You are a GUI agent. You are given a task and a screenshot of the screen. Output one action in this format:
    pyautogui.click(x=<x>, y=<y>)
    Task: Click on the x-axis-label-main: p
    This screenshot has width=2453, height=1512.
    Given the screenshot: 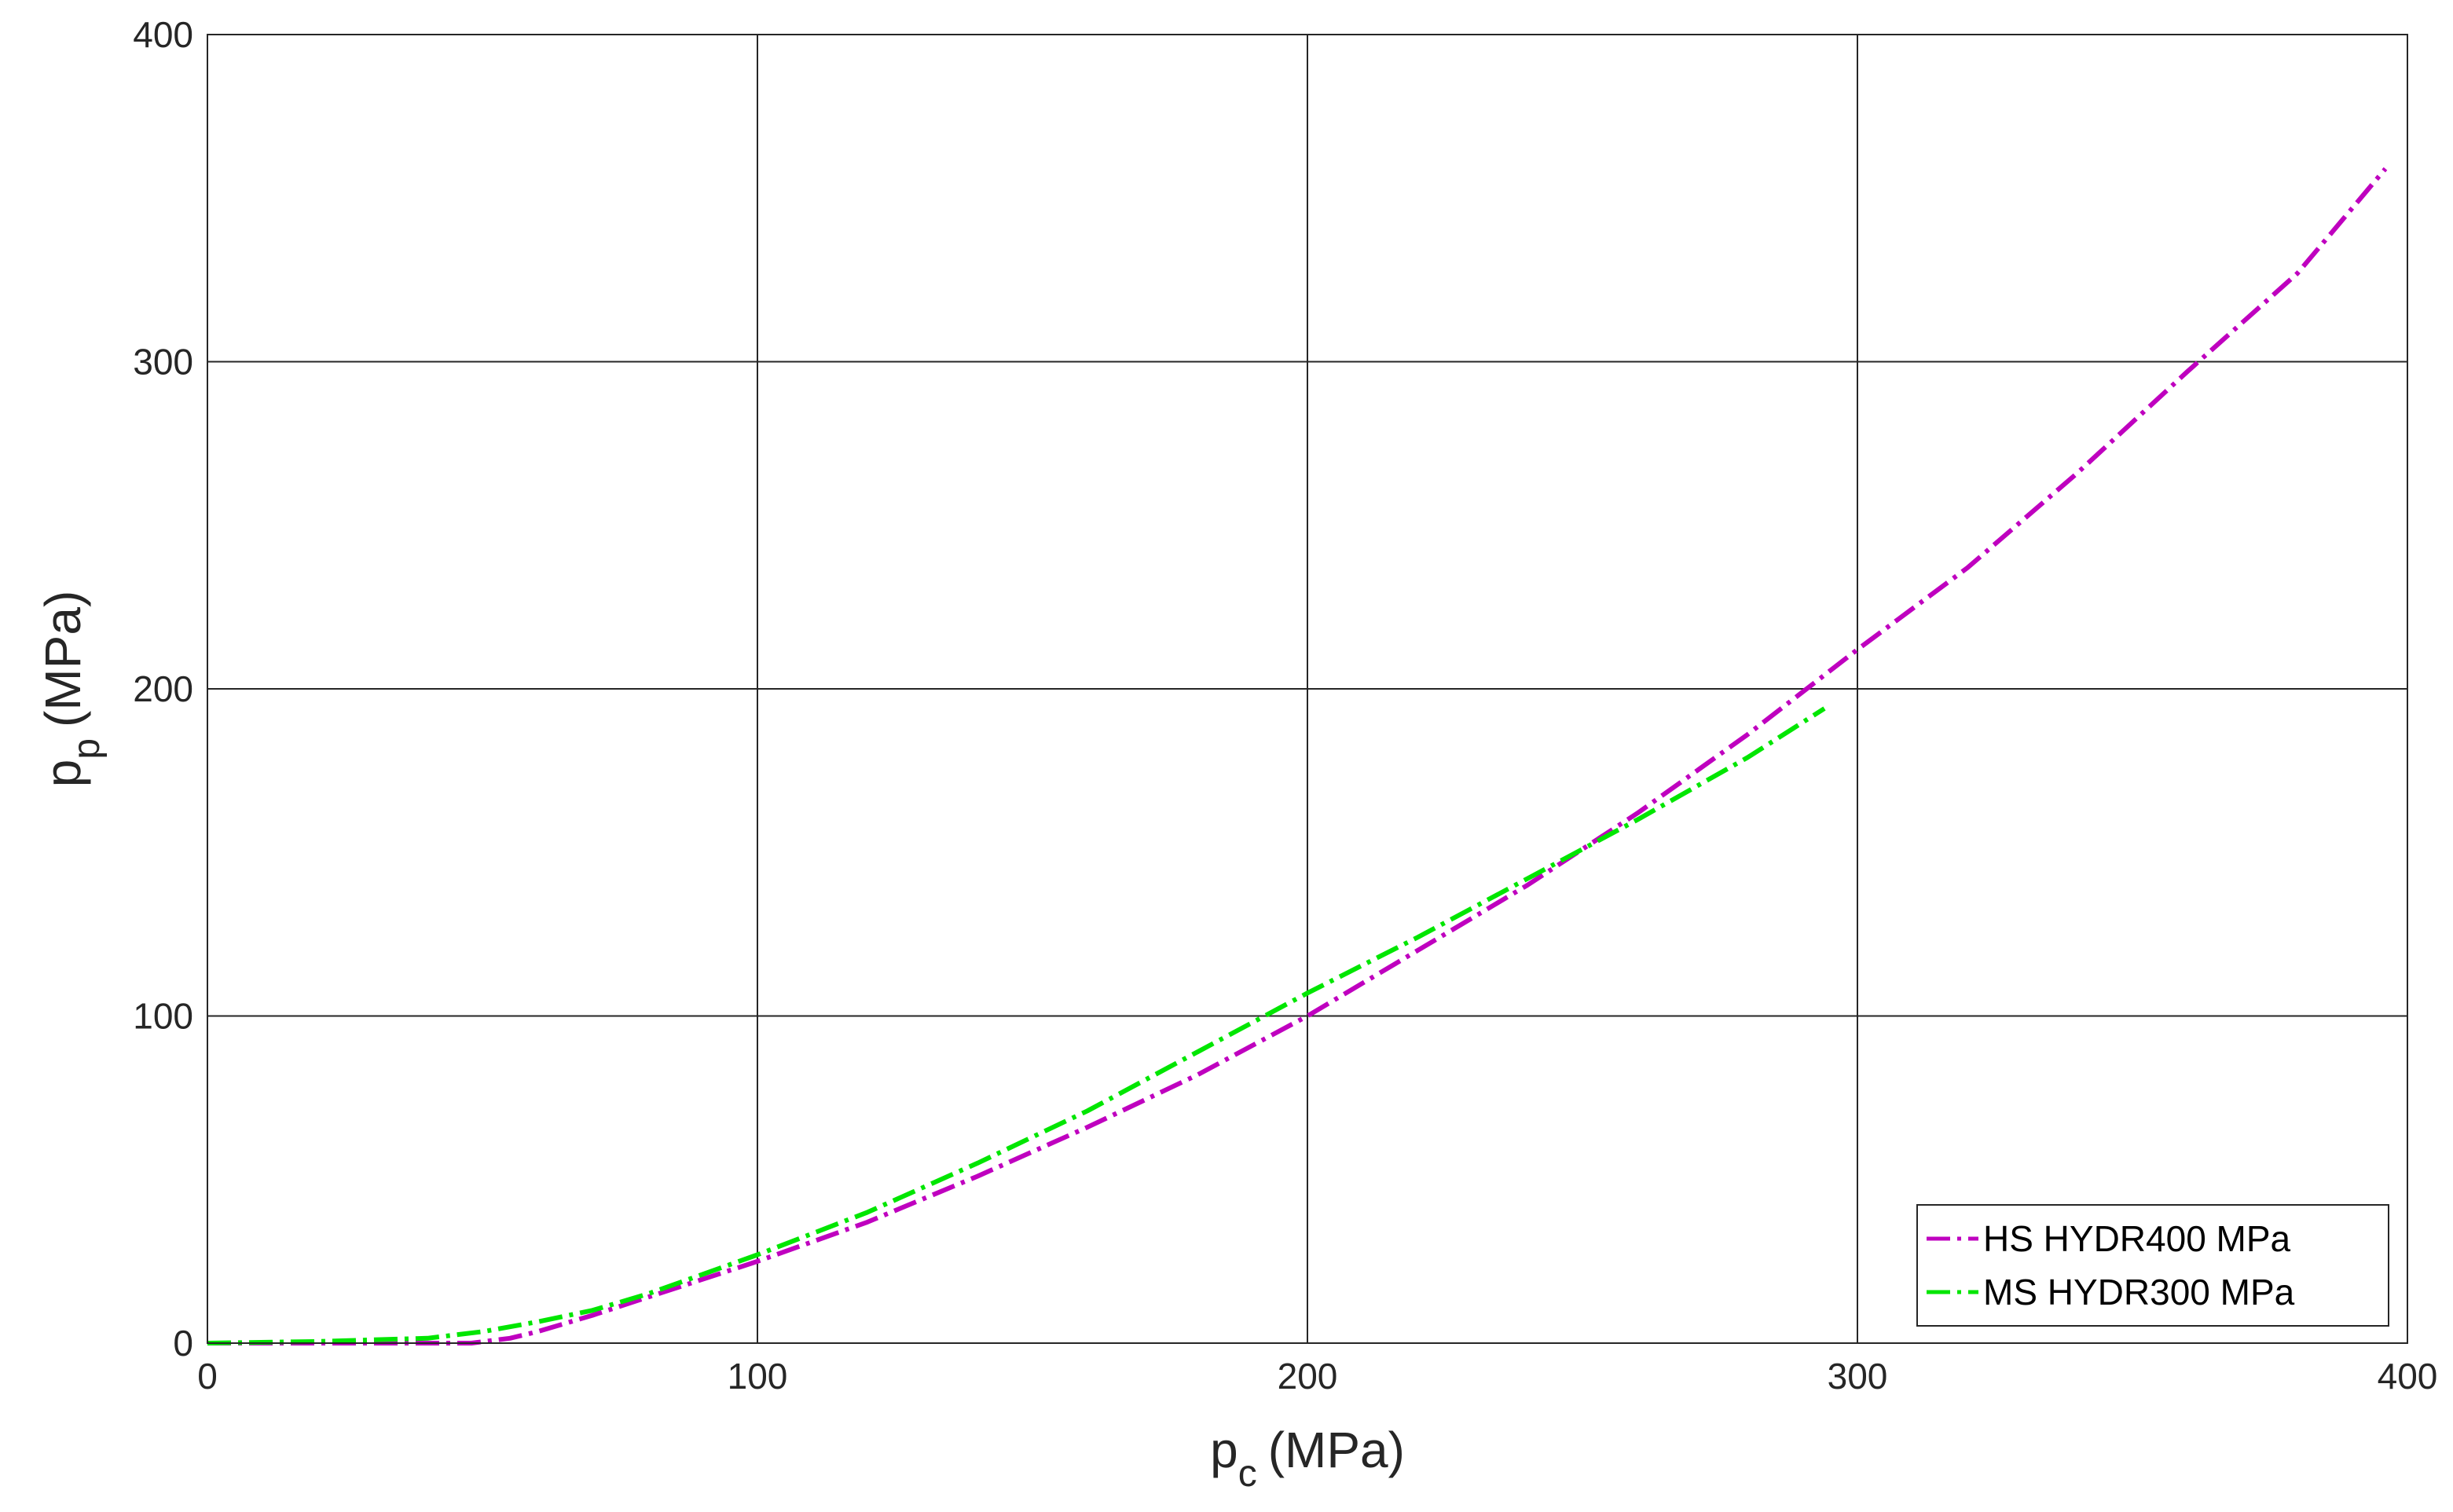 What is the action you would take?
    pyautogui.click(x=1224, y=1450)
    